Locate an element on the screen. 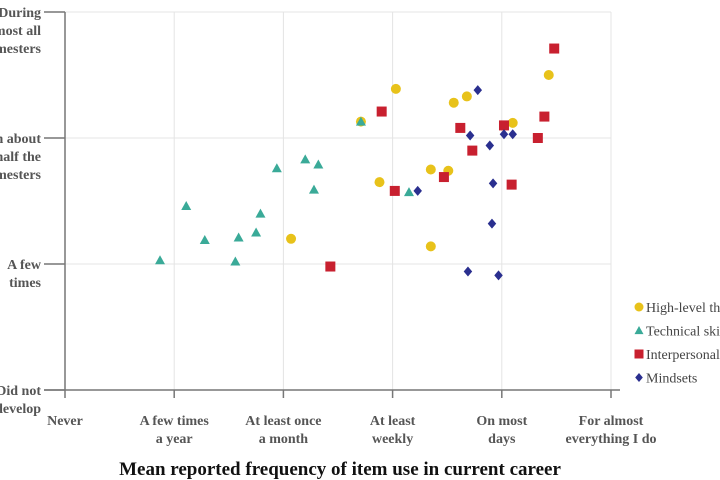 The image size is (720, 480). x-tick-label: At least once is located at coordinates (283, 421).